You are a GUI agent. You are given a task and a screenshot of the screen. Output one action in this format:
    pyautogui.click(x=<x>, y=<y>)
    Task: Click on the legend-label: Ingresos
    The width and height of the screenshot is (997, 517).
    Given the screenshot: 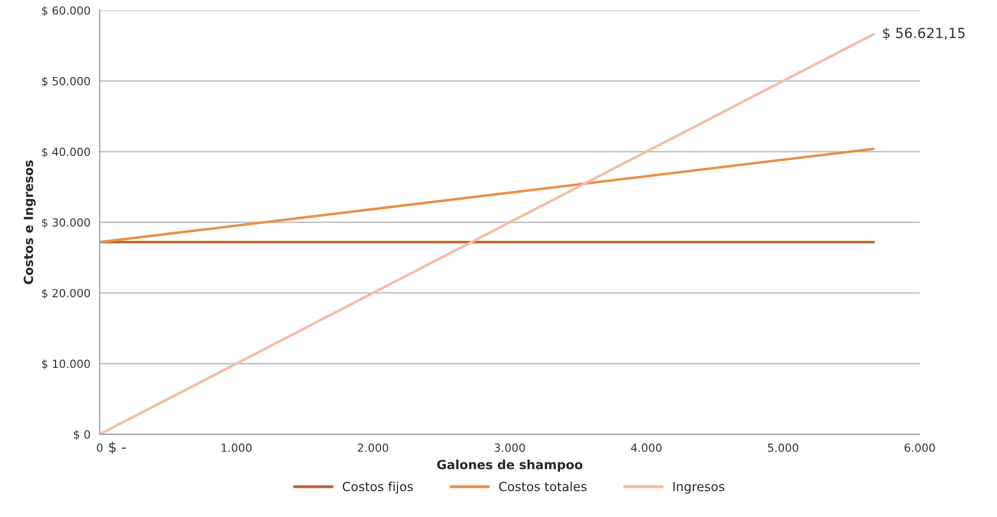 What is the action you would take?
    pyautogui.click(x=698, y=488)
    